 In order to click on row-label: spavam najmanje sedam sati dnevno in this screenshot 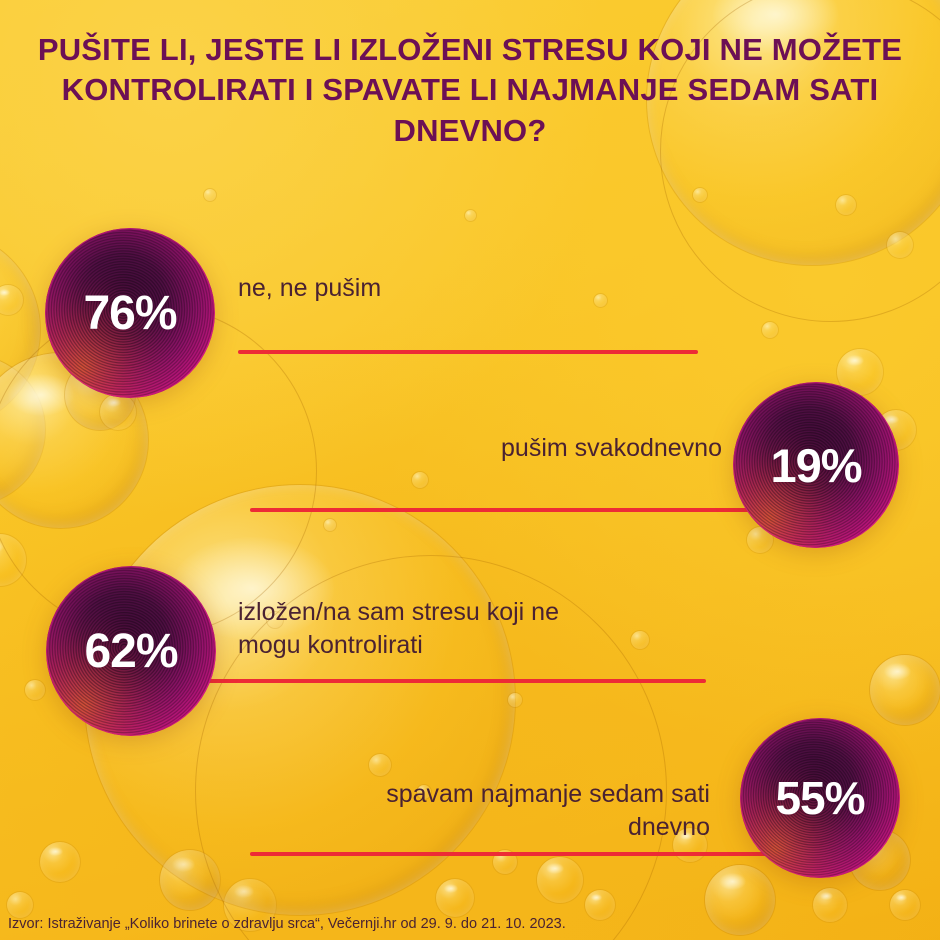, I will do `click(548, 810)`.